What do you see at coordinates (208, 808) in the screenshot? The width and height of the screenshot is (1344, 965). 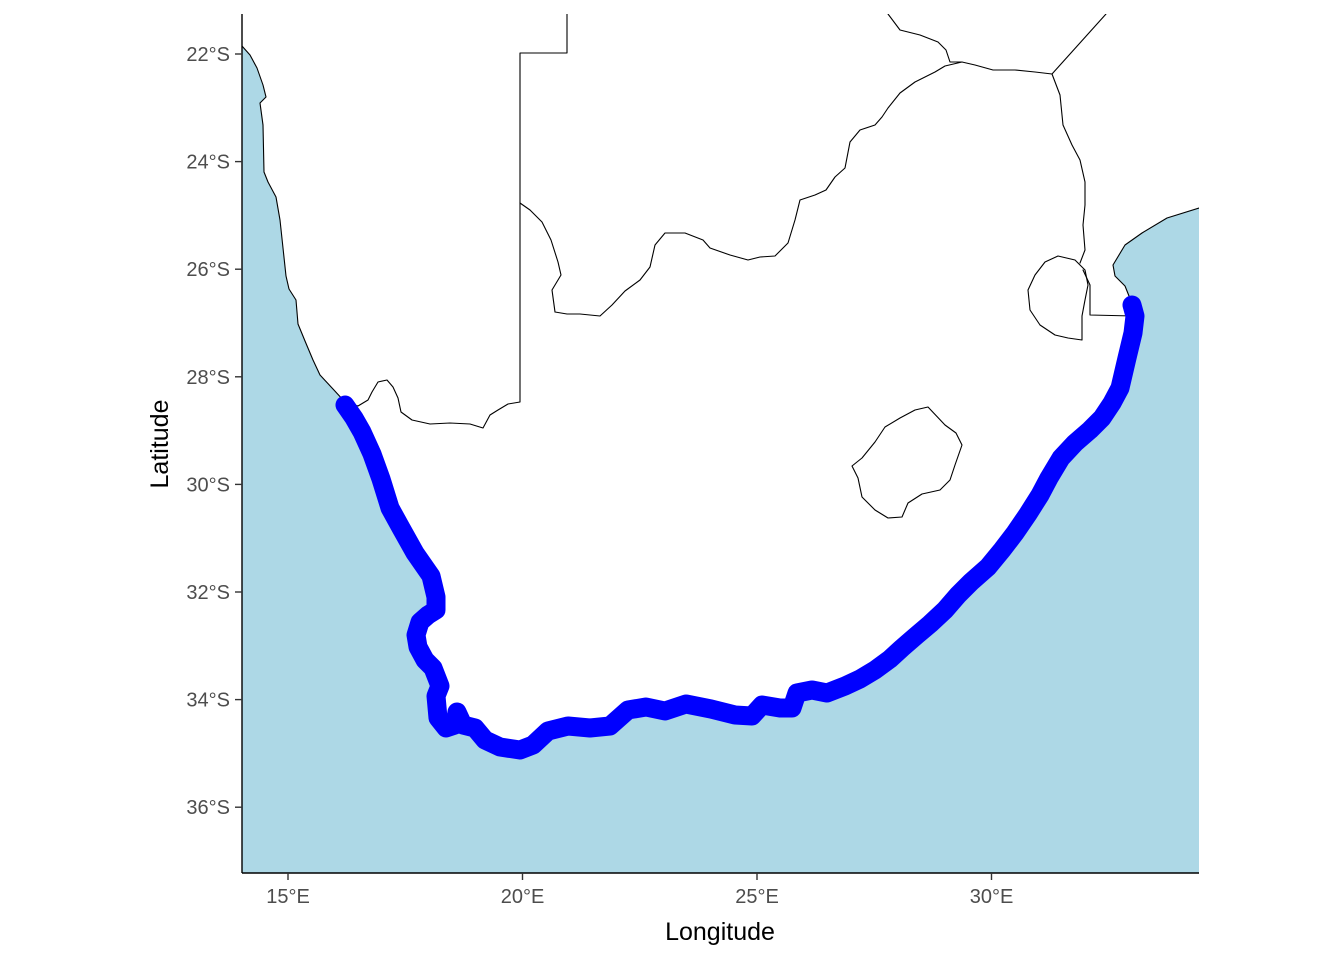 I see `y-tick-label: 36°S` at bounding box center [208, 808].